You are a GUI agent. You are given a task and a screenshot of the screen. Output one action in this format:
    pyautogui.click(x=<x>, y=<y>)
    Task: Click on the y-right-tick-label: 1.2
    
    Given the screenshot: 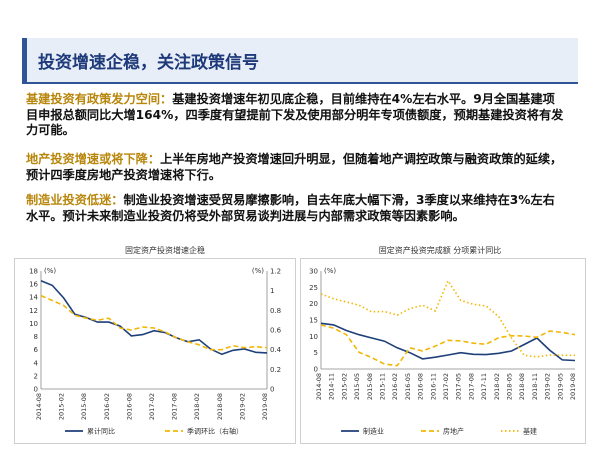 What is the action you would take?
    pyautogui.click(x=275, y=272)
    